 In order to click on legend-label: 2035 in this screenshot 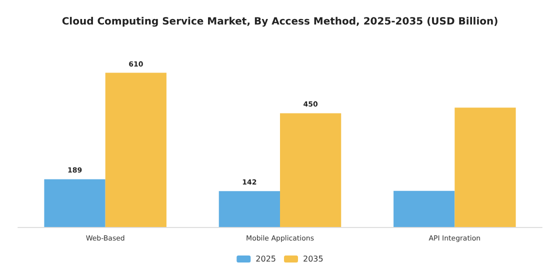, I will do `click(313, 259)`.